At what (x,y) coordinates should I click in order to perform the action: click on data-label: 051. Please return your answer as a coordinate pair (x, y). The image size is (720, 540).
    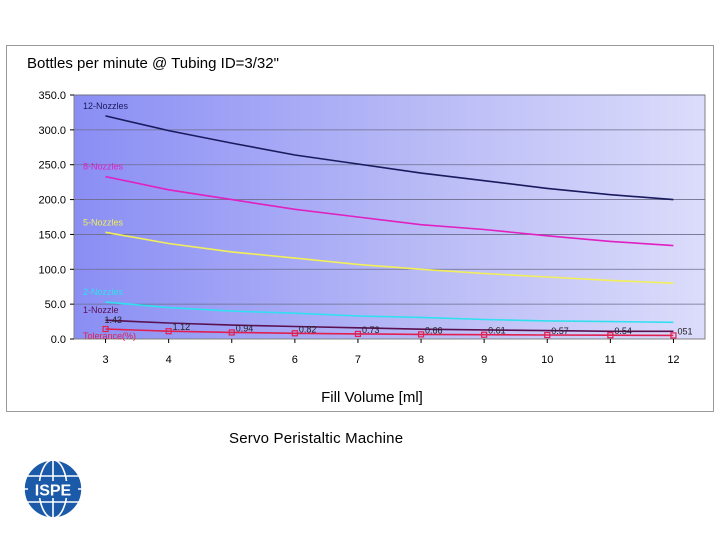
    Looking at the image, I should click on (684, 331).